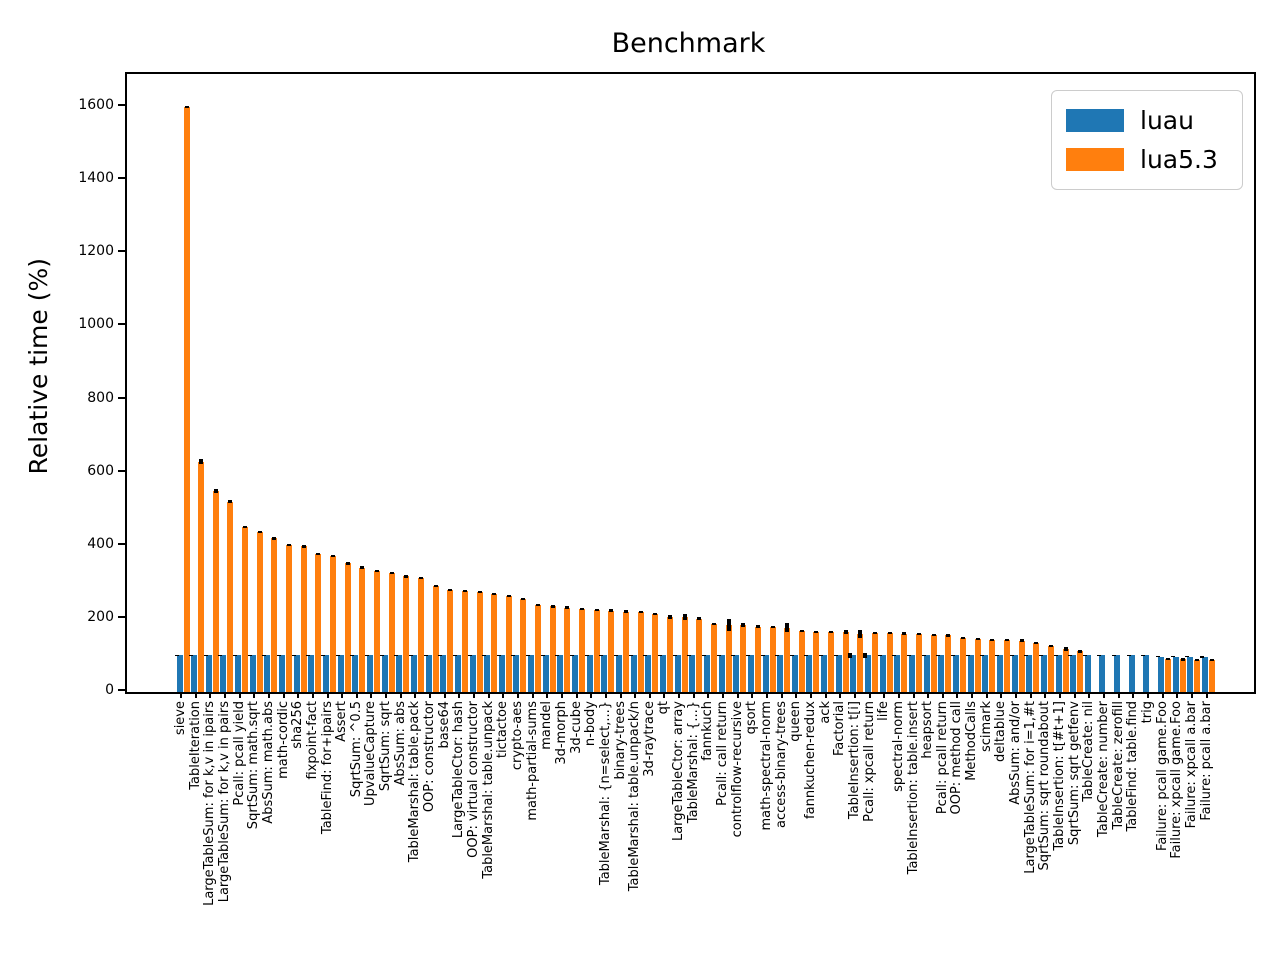  What do you see at coordinates (1016, 753) in the screenshot?
I see `x-tick-label: AbsSum: and/or` at bounding box center [1016, 753].